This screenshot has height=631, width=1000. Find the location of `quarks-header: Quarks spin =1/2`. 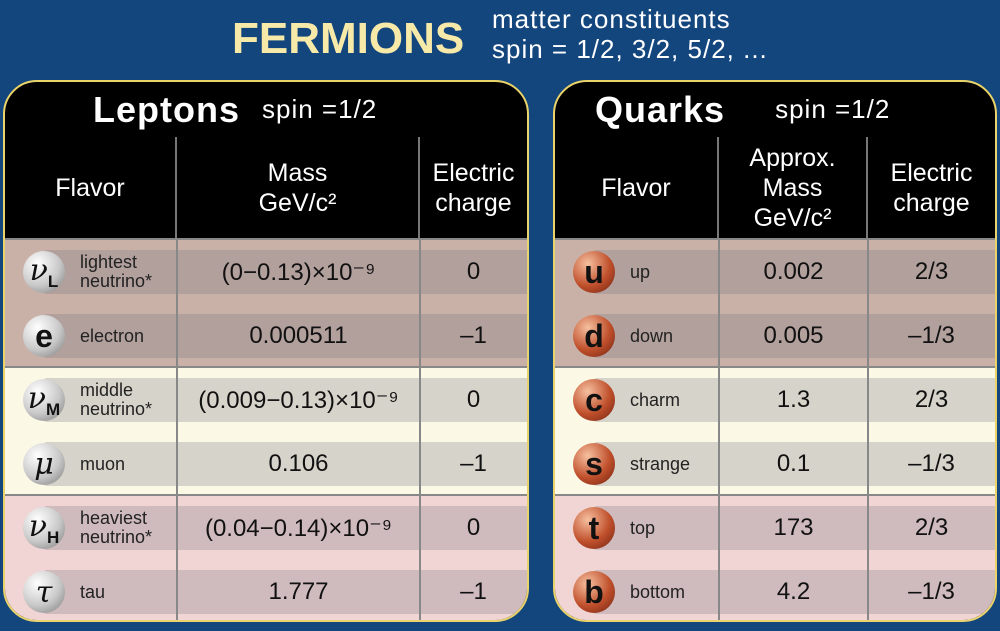

quarks-header: Quarks spin =1/2 is located at coordinates (775, 109).